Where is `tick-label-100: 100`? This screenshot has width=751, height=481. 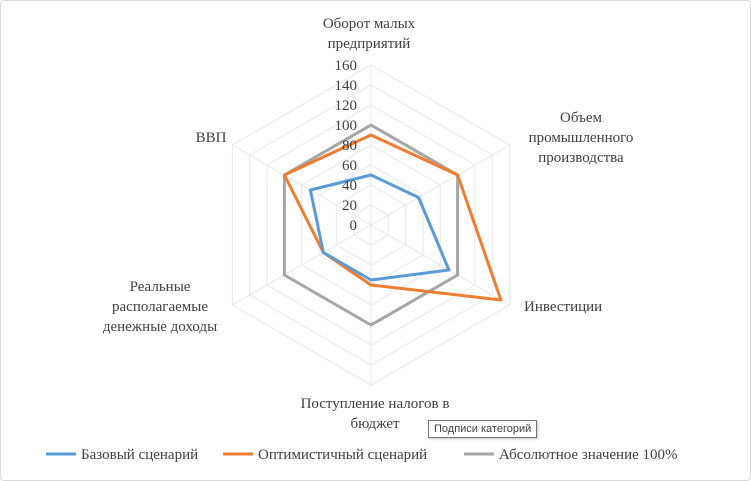
tick-label-100: 100 is located at coordinates (346, 126).